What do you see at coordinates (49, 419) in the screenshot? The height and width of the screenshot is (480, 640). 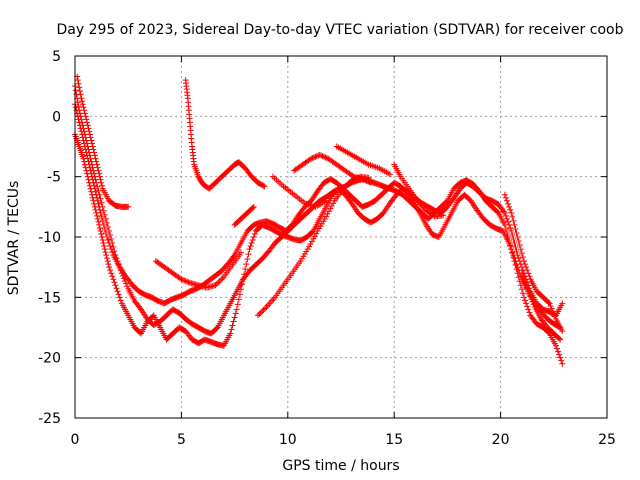 I see `y-tick-label: -25` at bounding box center [49, 419].